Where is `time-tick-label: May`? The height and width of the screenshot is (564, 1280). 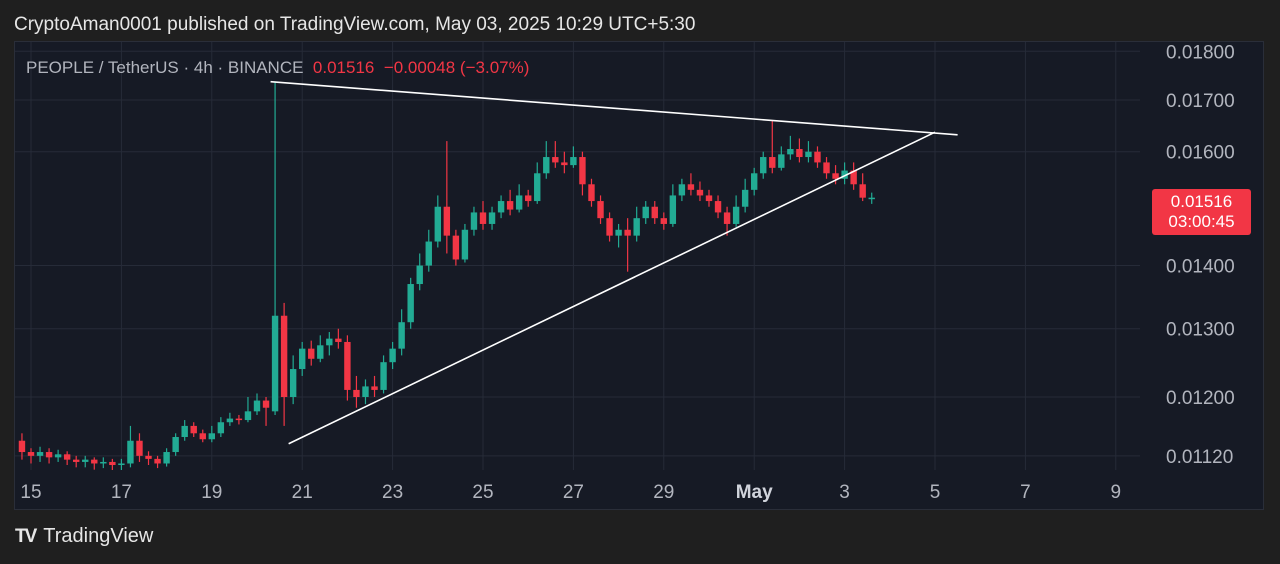 time-tick-label: May is located at coordinates (754, 492).